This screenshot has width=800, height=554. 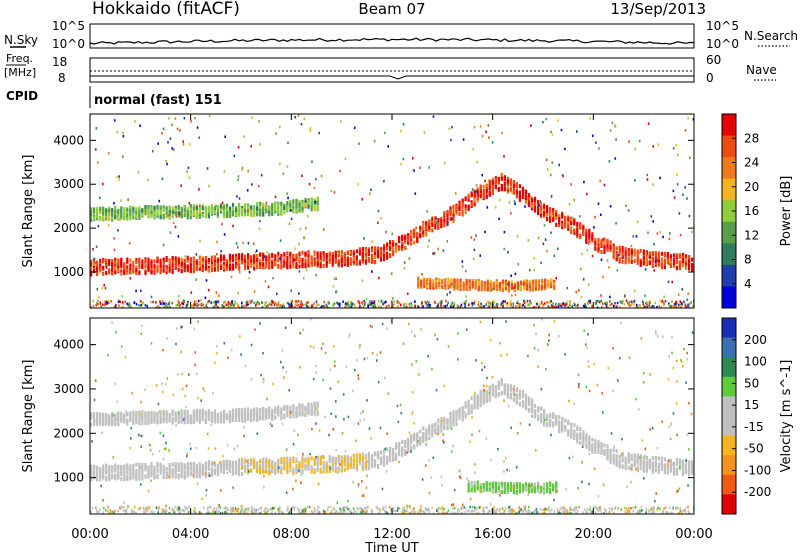 I want to click on power-colorbar-label: Power [dB], so click(x=786, y=211).